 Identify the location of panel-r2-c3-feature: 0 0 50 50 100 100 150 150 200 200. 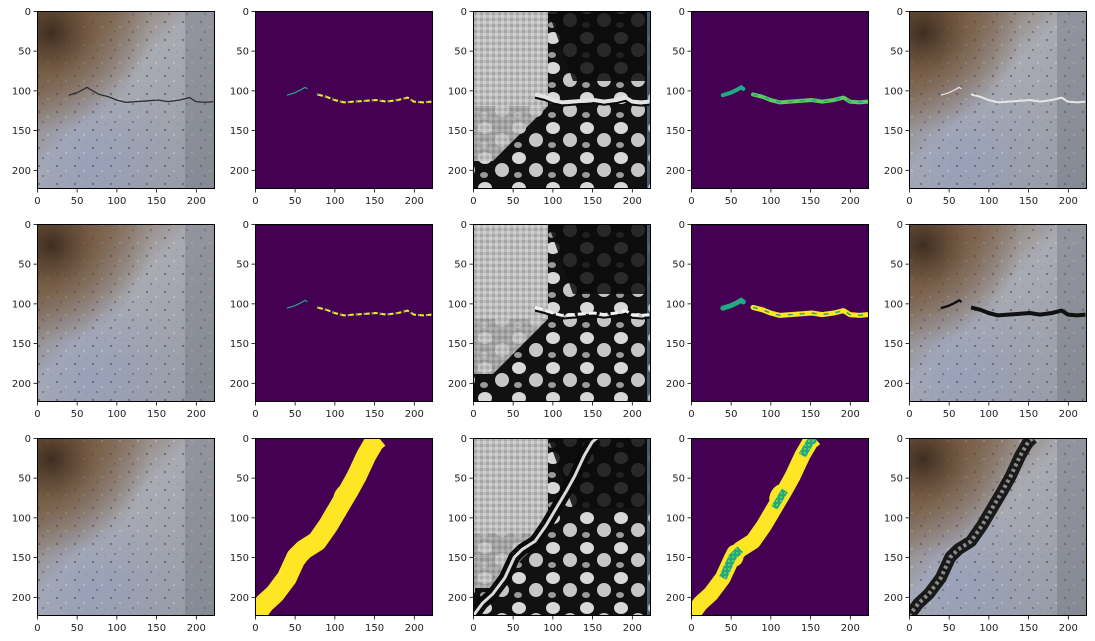
(549, 320).